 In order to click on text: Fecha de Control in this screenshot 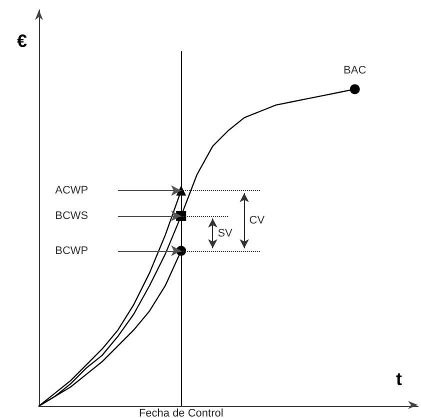, I will do `click(181, 413)`.